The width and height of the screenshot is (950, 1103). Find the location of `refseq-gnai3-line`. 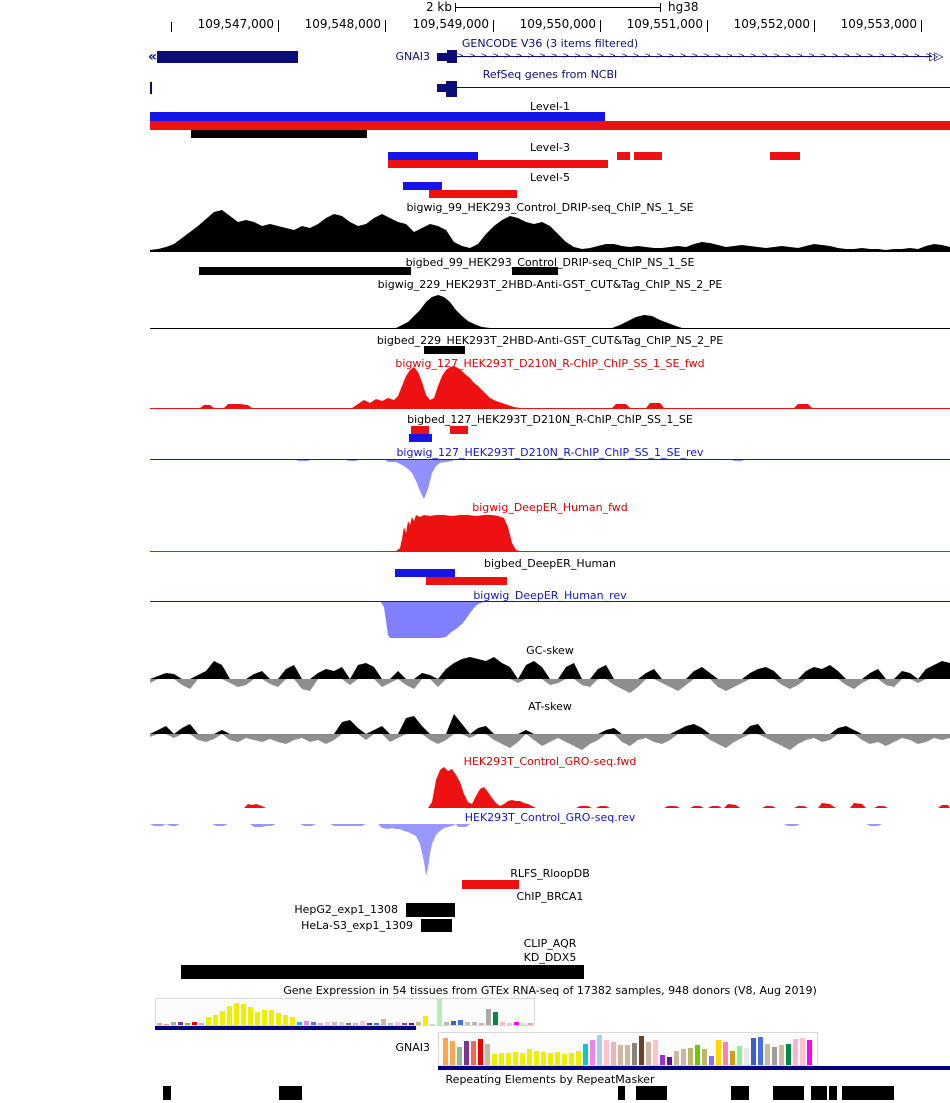

refseq-gnai3-line is located at coordinates (703, 87).